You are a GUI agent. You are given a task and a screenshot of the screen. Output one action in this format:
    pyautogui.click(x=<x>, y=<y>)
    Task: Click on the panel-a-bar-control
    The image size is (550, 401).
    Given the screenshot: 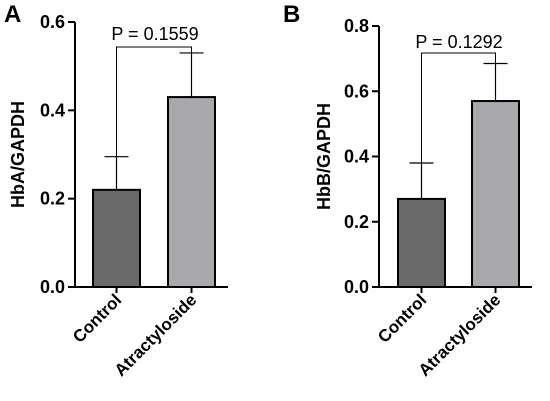 What is the action you would take?
    pyautogui.click(x=116, y=238)
    